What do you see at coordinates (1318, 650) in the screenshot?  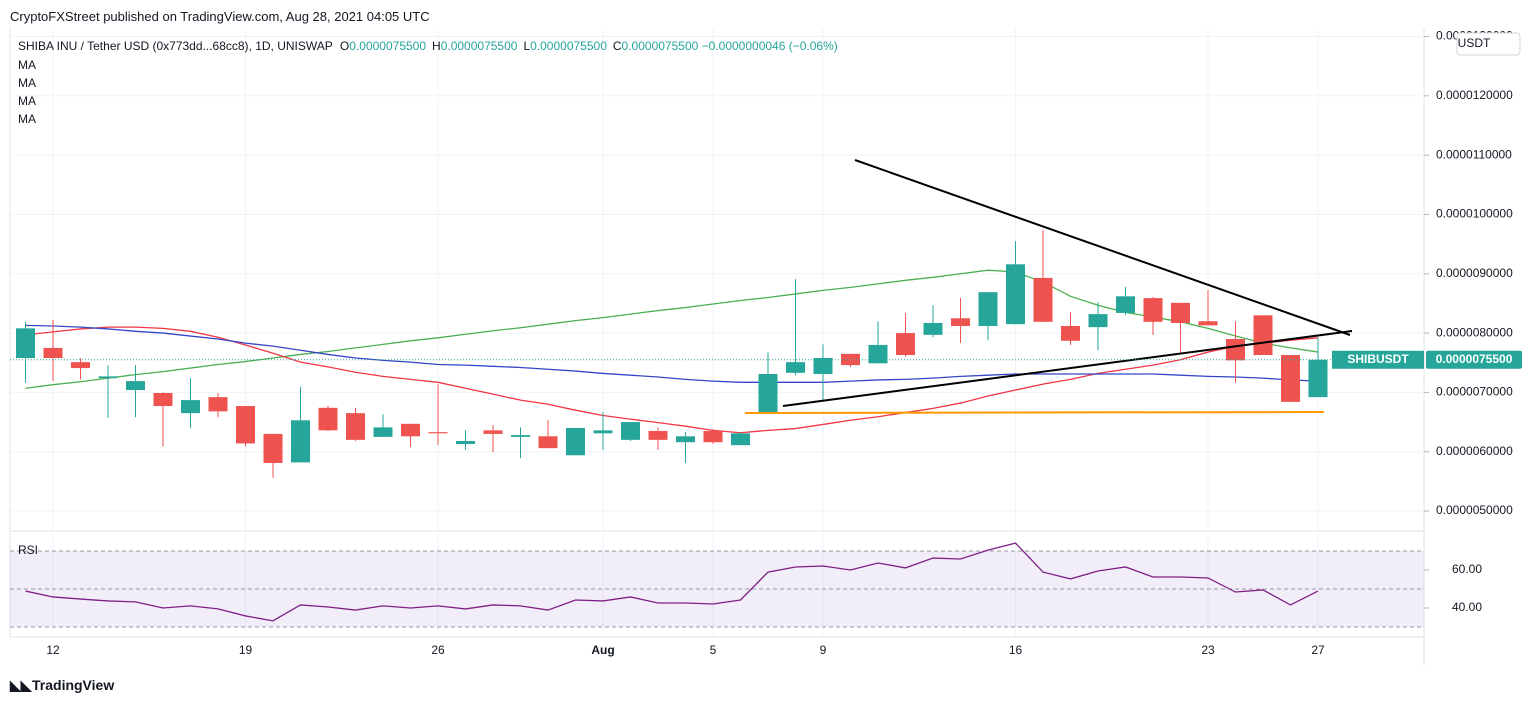 I see `x-tick-label: 27` at bounding box center [1318, 650].